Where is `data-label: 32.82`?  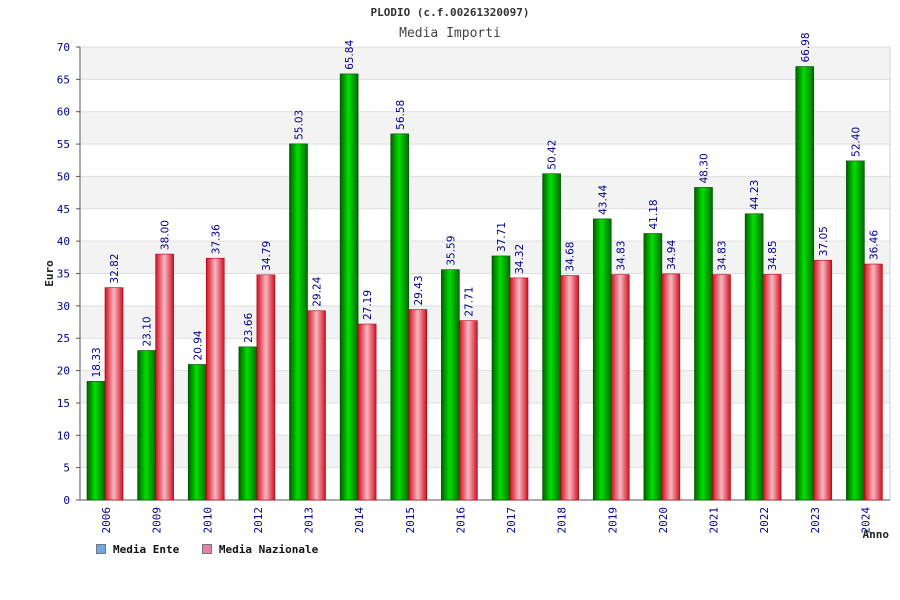 data-label: 32.82 is located at coordinates (115, 269).